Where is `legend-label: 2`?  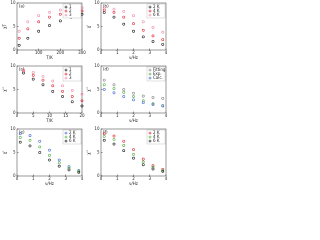 legend-label: 2 is located at coordinates (70, 73).